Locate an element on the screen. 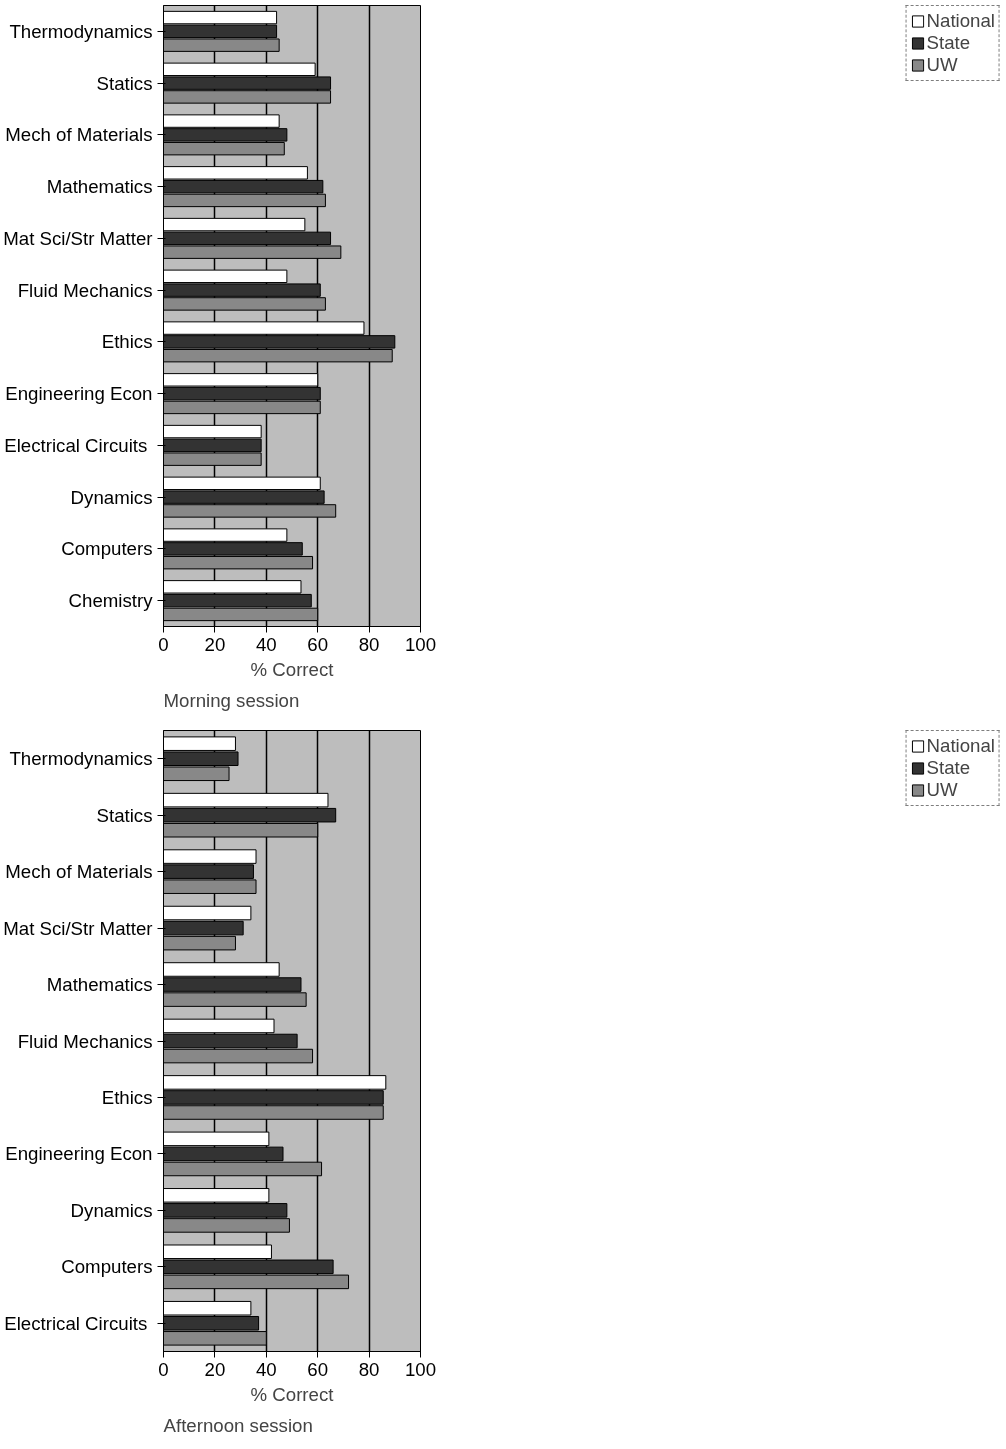 The height and width of the screenshot is (1449, 1006). text: Morning session is located at coordinates (231, 700).